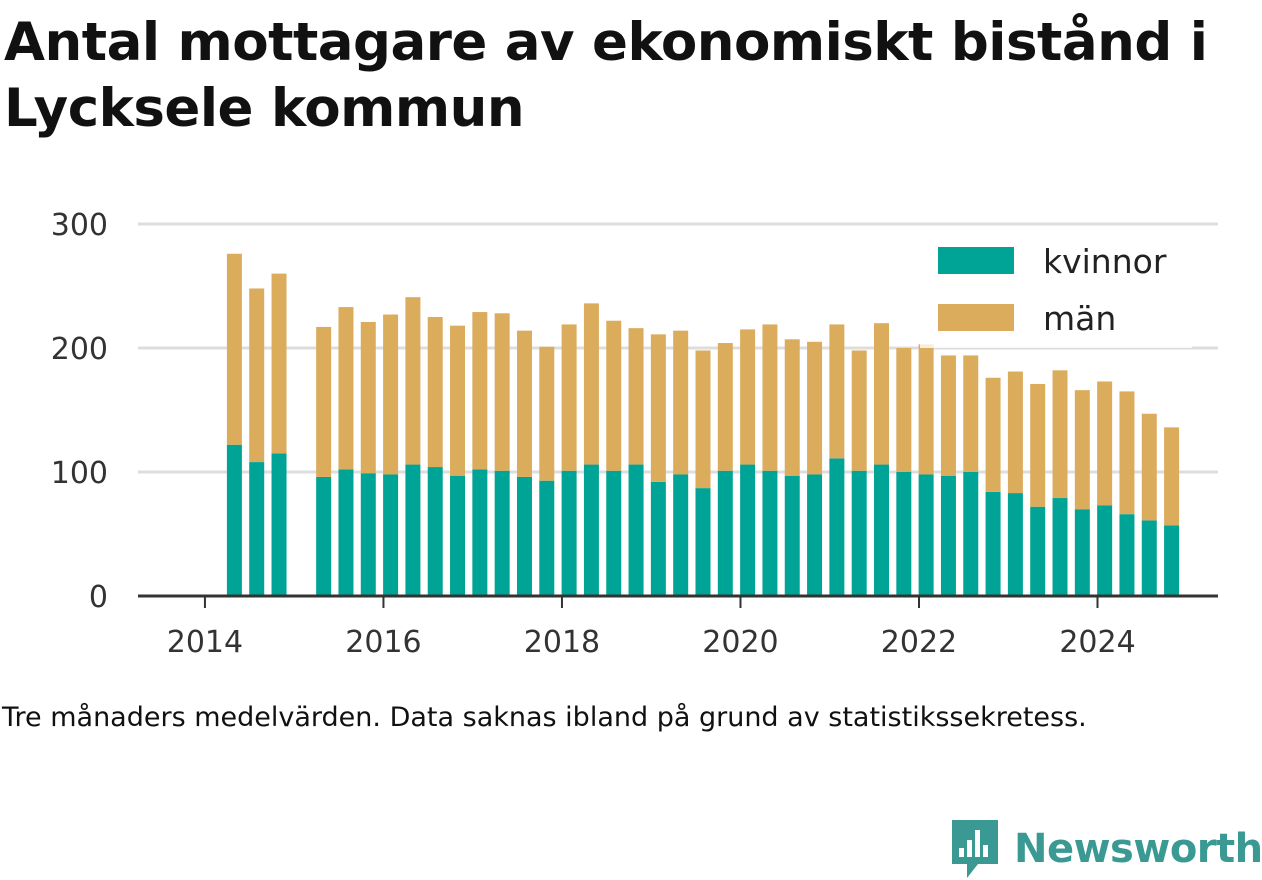 The height and width of the screenshot is (880, 1262). Describe the element at coordinates (1056, 292) in the screenshot. I see `legend: kvinnor män` at that location.